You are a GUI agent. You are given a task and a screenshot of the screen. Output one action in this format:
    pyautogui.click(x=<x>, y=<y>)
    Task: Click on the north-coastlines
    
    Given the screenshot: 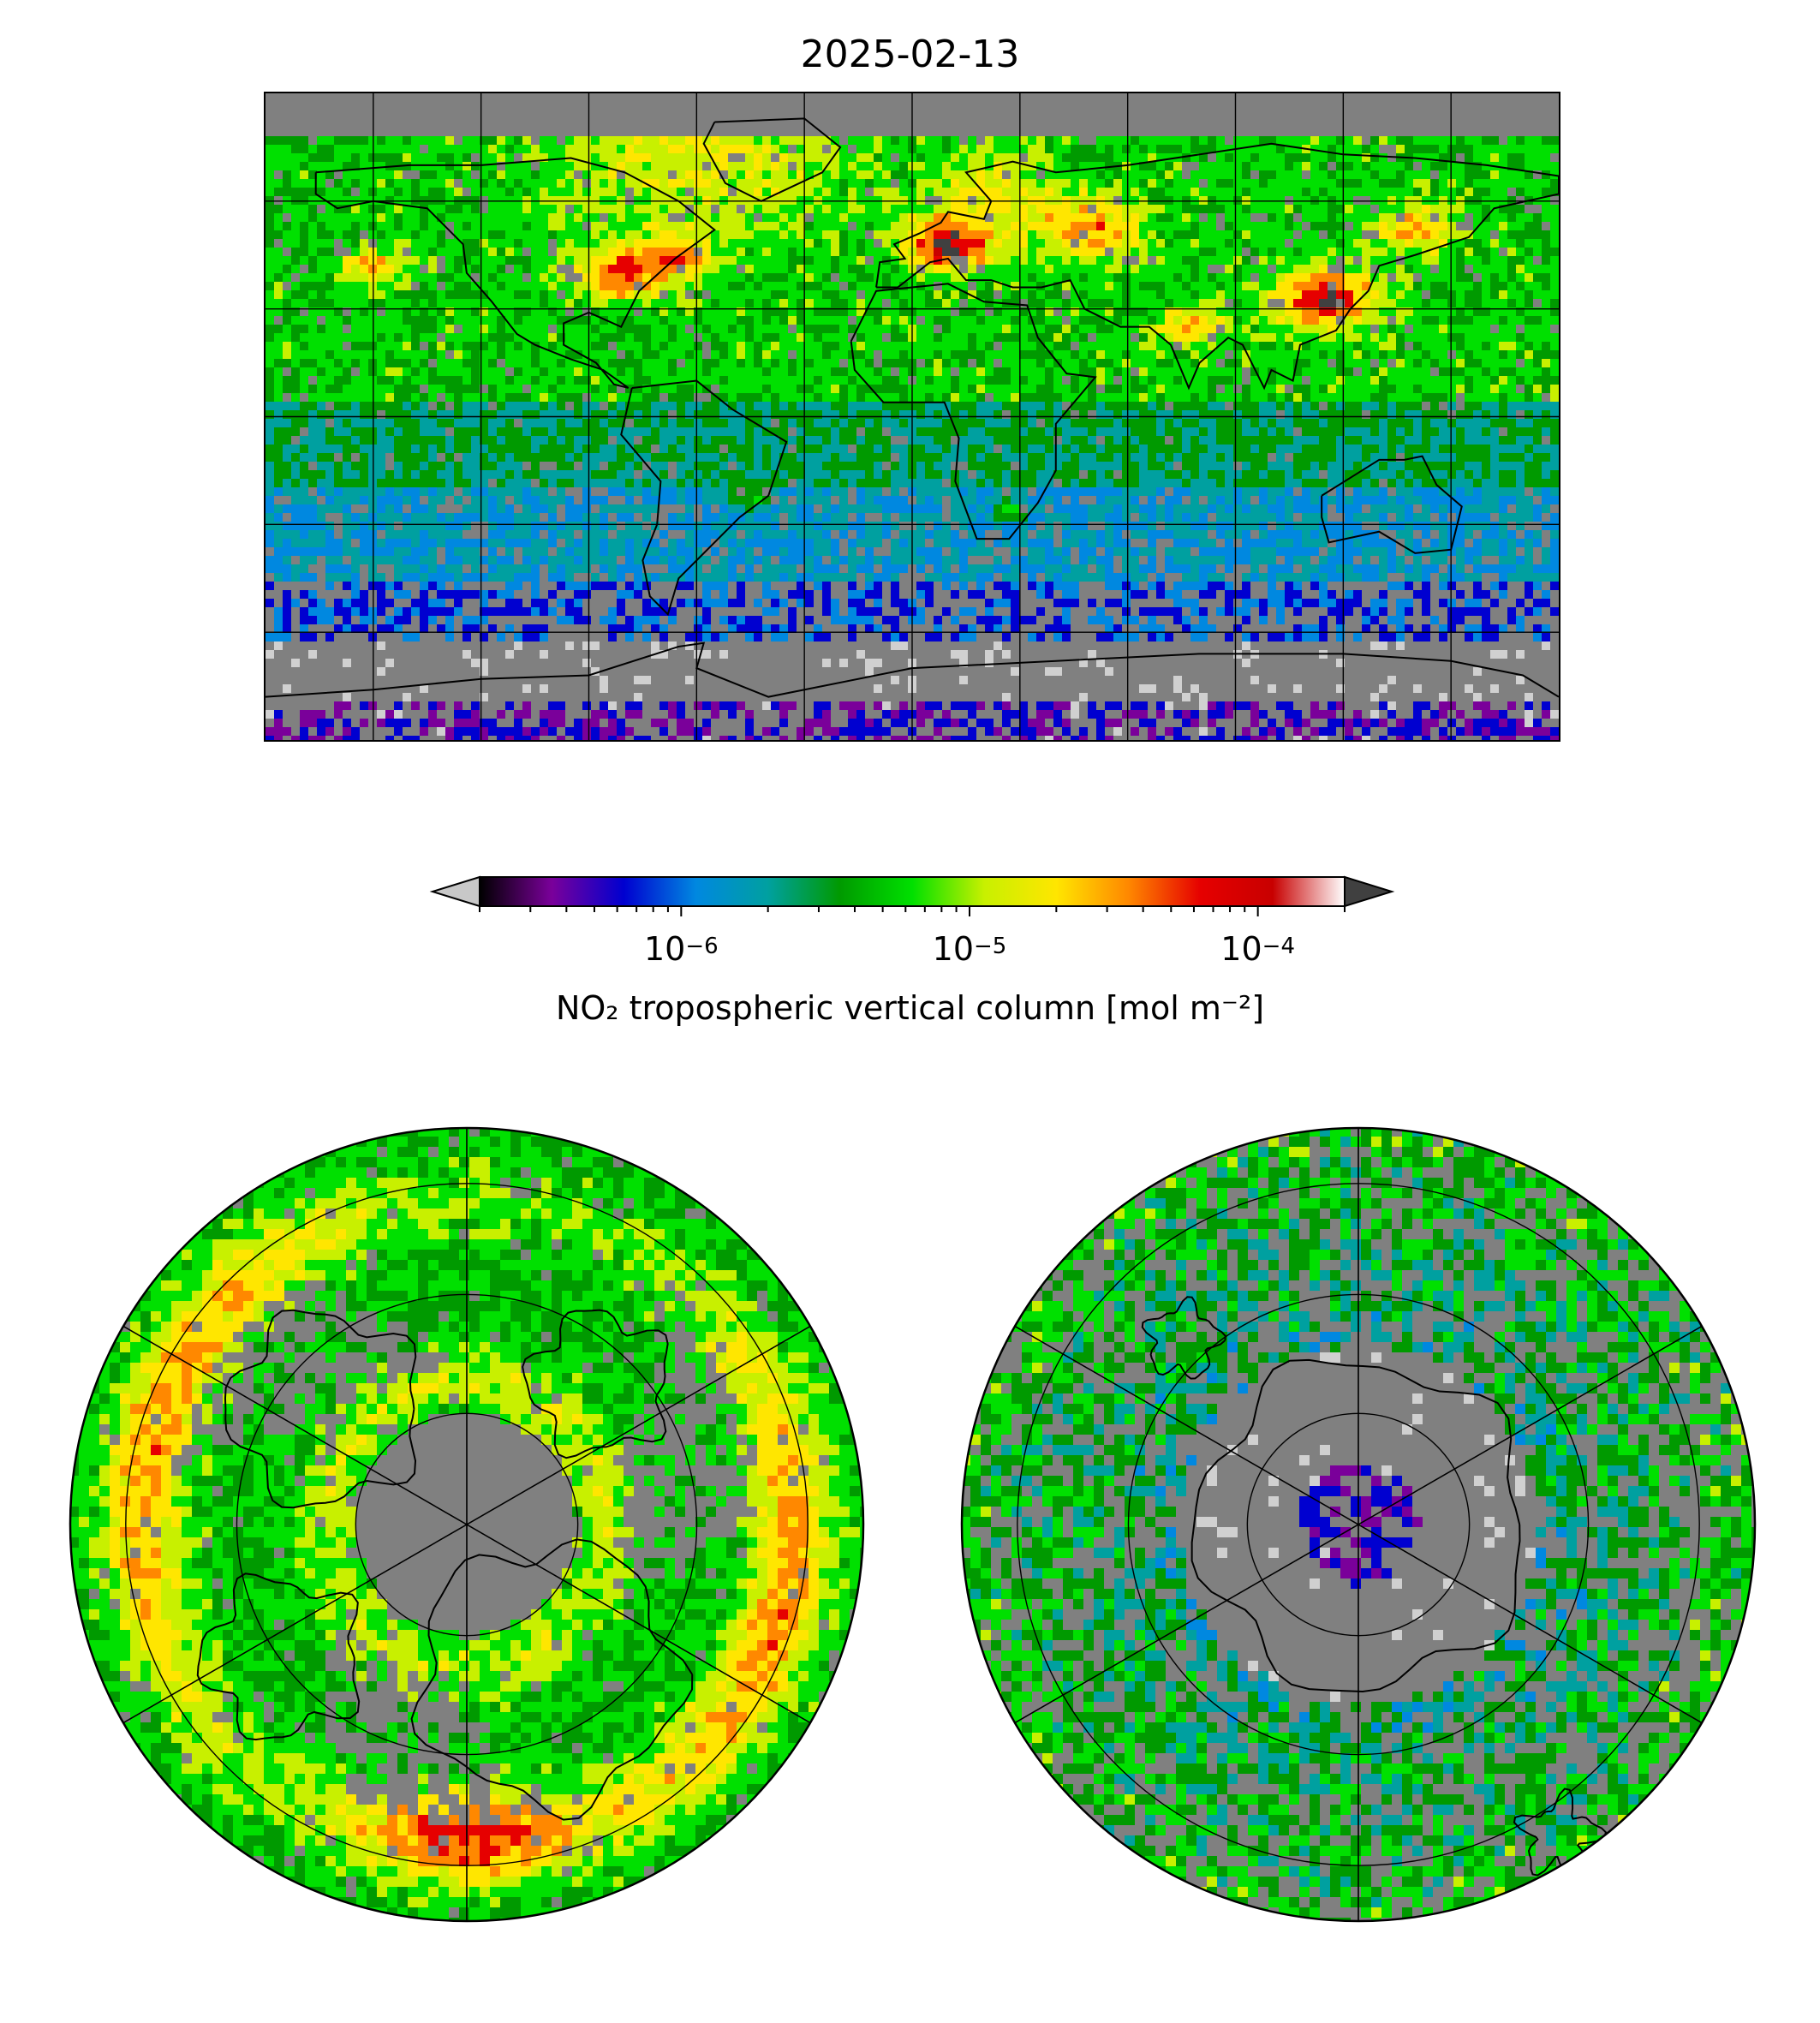 What is the action you would take?
    pyautogui.click(x=445, y=1565)
    